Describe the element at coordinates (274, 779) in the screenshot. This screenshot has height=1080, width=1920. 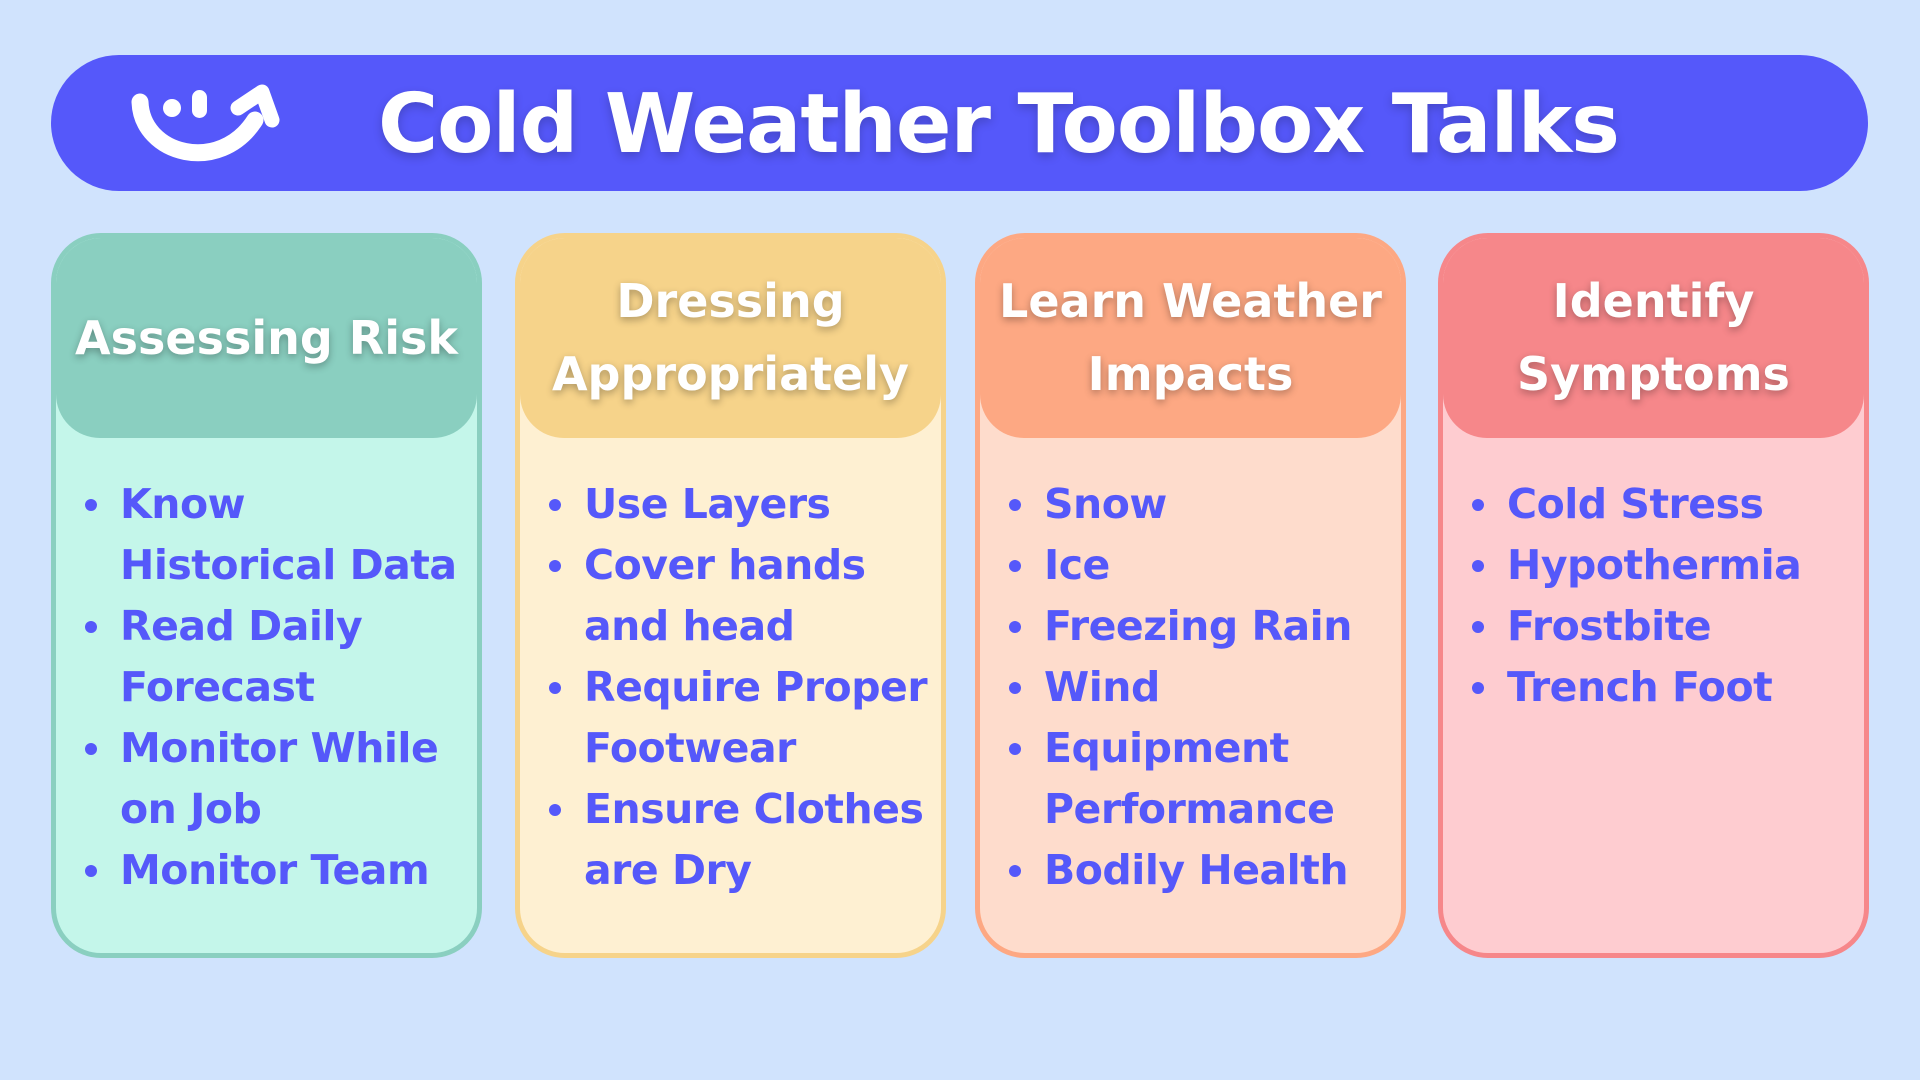
I see `list-item: Monitor While on Job` at that location.